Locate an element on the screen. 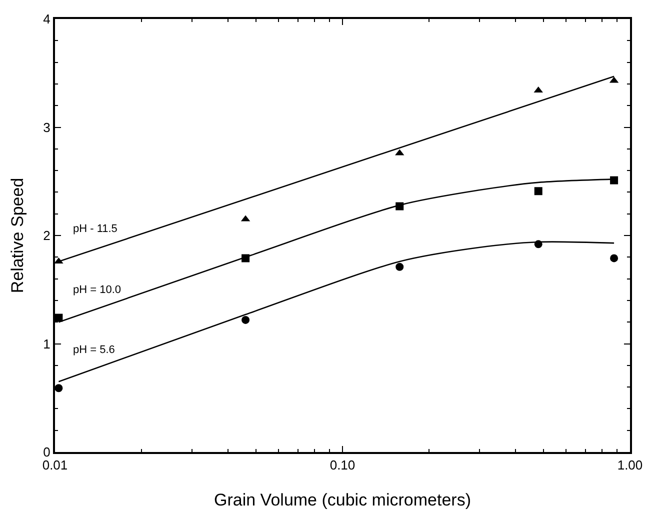 The height and width of the screenshot is (518, 655). y-tick-label: 0 is located at coordinates (46, 452).